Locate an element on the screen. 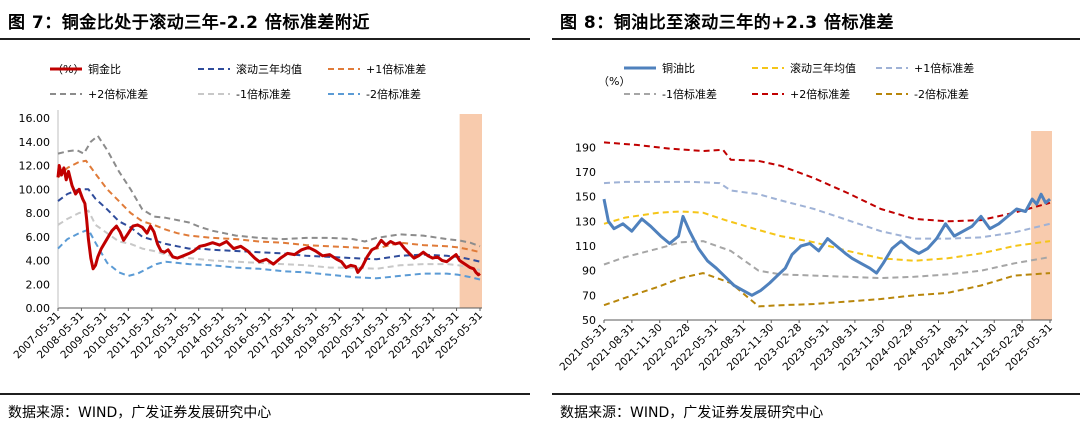 The height and width of the screenshot is (432, 1080). y-tick-label: 90 is located at coordinates (589, 271).